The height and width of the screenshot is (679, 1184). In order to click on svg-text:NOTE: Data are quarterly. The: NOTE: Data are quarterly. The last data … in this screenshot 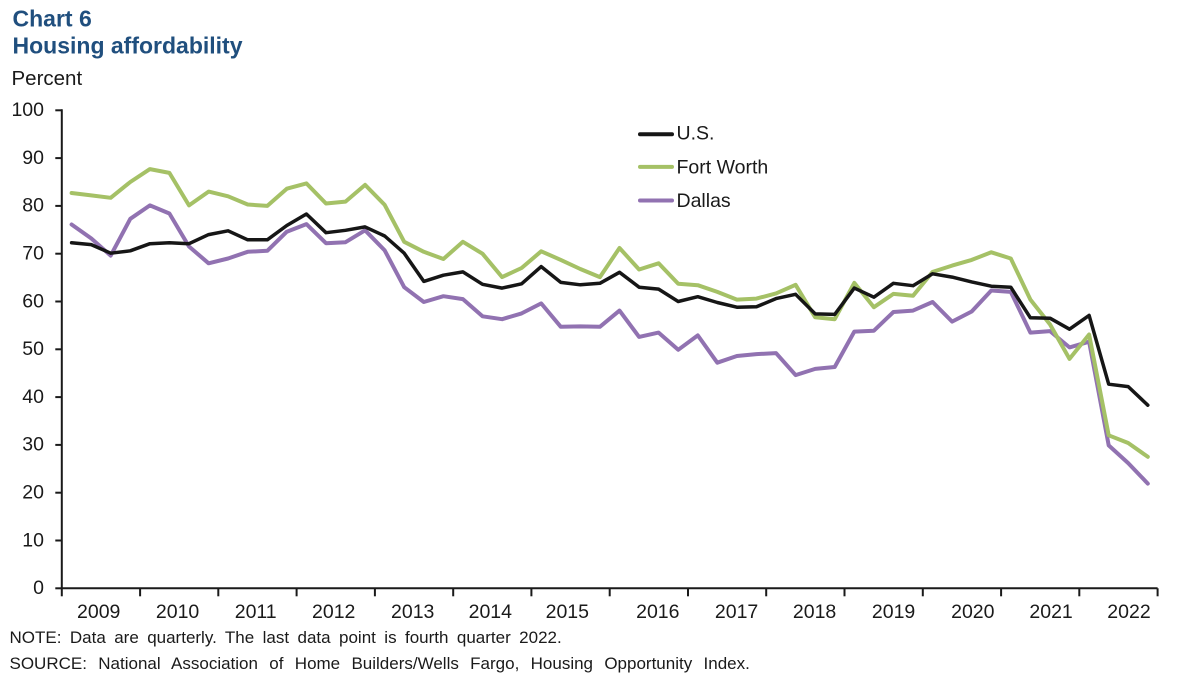, I will do `click(286, 637)`.